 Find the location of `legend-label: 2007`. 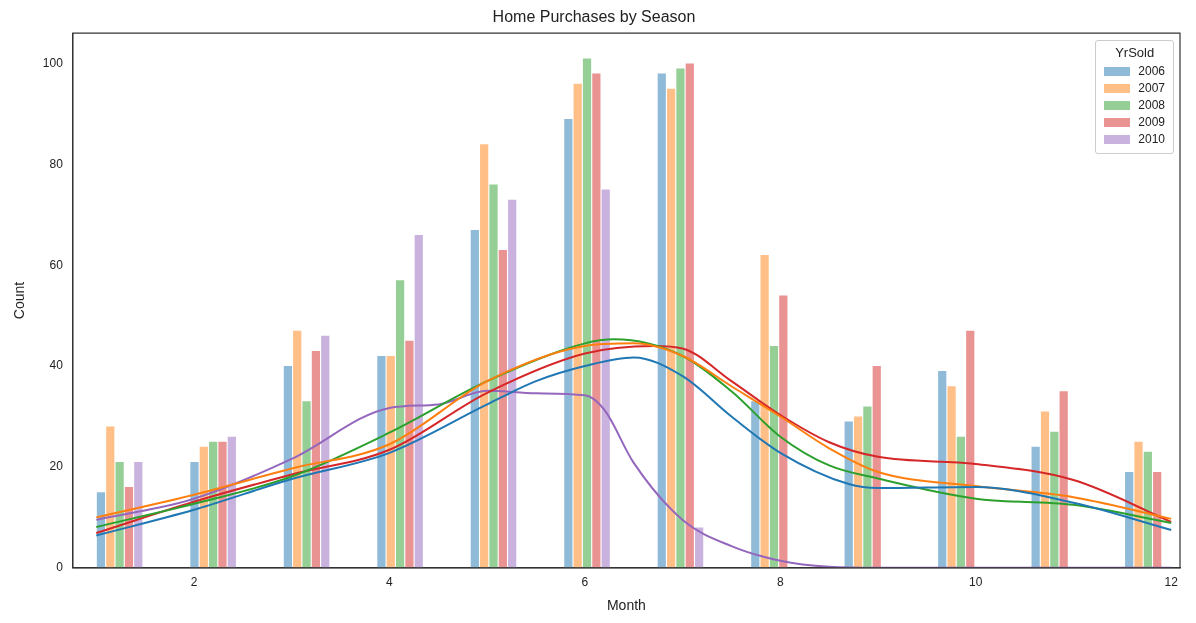

legend-label: 2007 is located at coordinates (1151, 88).